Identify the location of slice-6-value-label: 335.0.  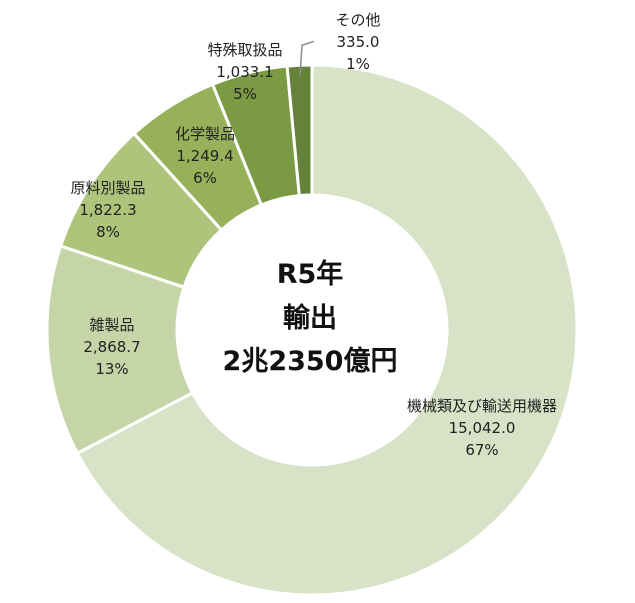
(358, 42).